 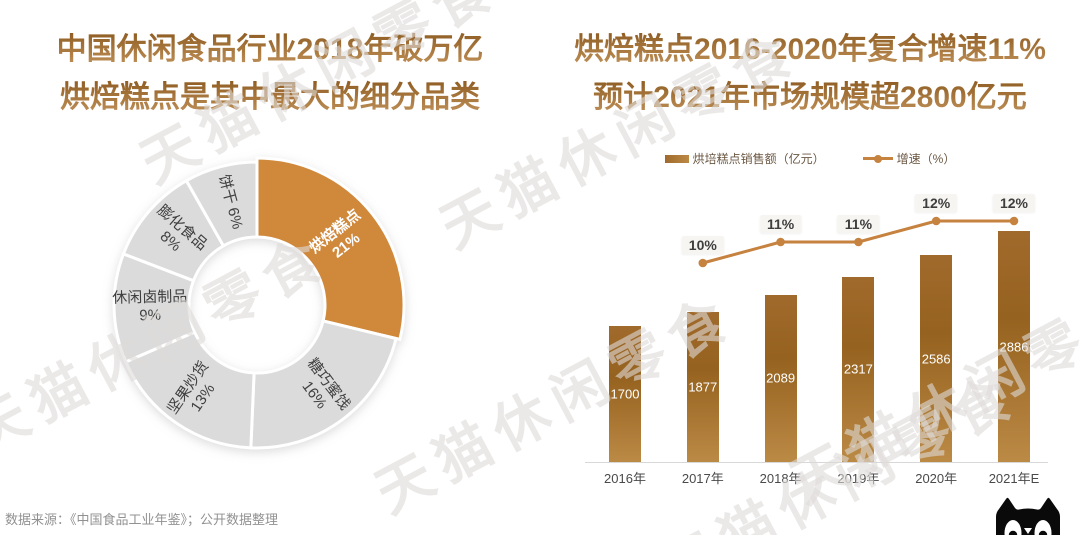 I want to click on growth-dot-2018年, so click(x=780, y=242).